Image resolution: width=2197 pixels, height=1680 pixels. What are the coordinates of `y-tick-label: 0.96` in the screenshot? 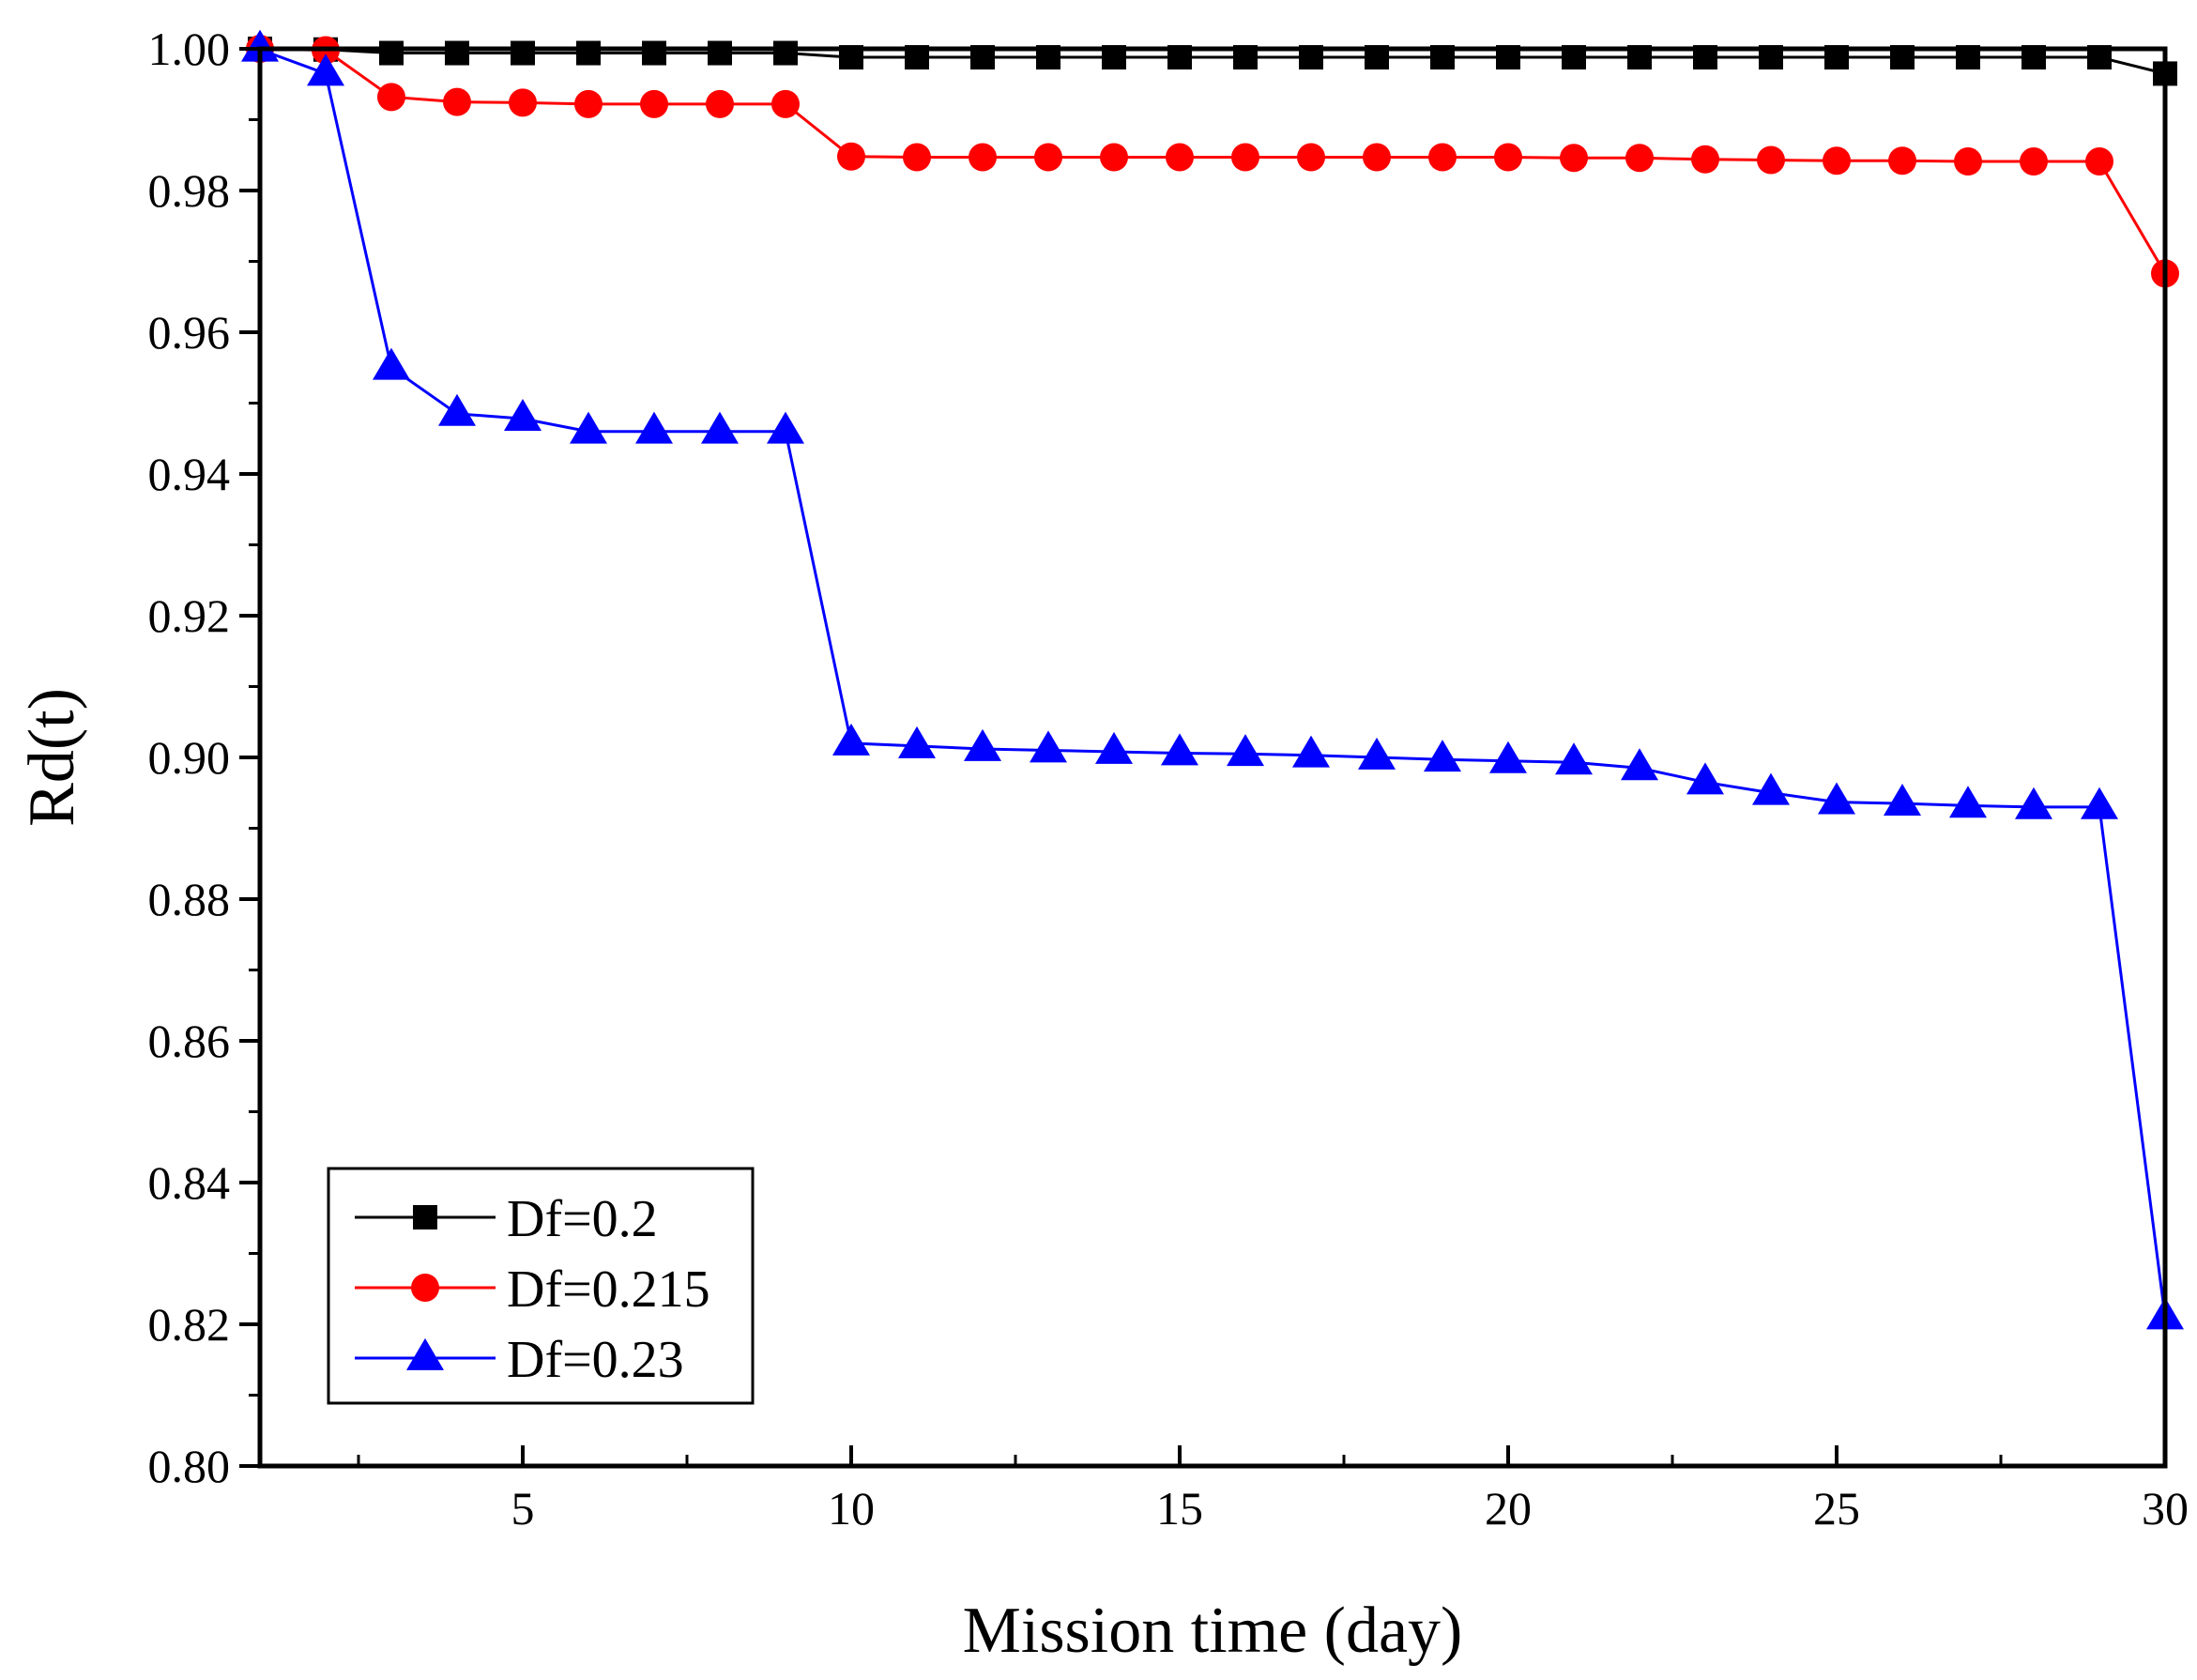 It's located at (189, 332).